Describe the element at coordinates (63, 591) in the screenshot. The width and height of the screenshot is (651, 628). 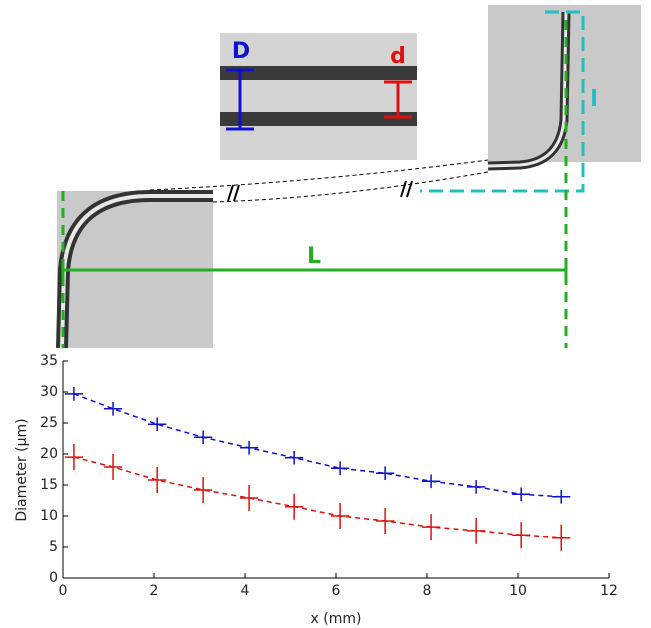
I see `x-tick-label: 0` at that location.